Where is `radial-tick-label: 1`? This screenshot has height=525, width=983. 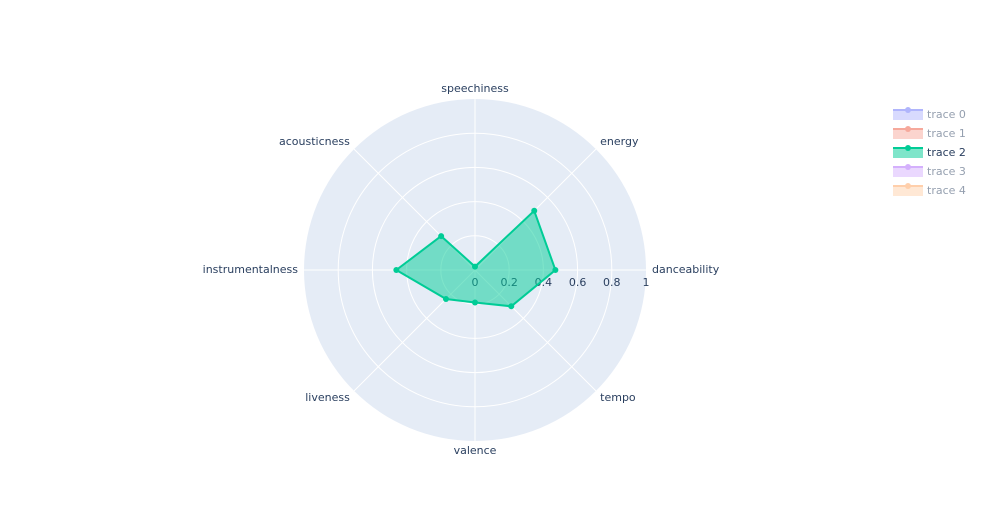 radial-tick-label: 1 is located at coordinates (646, 282).